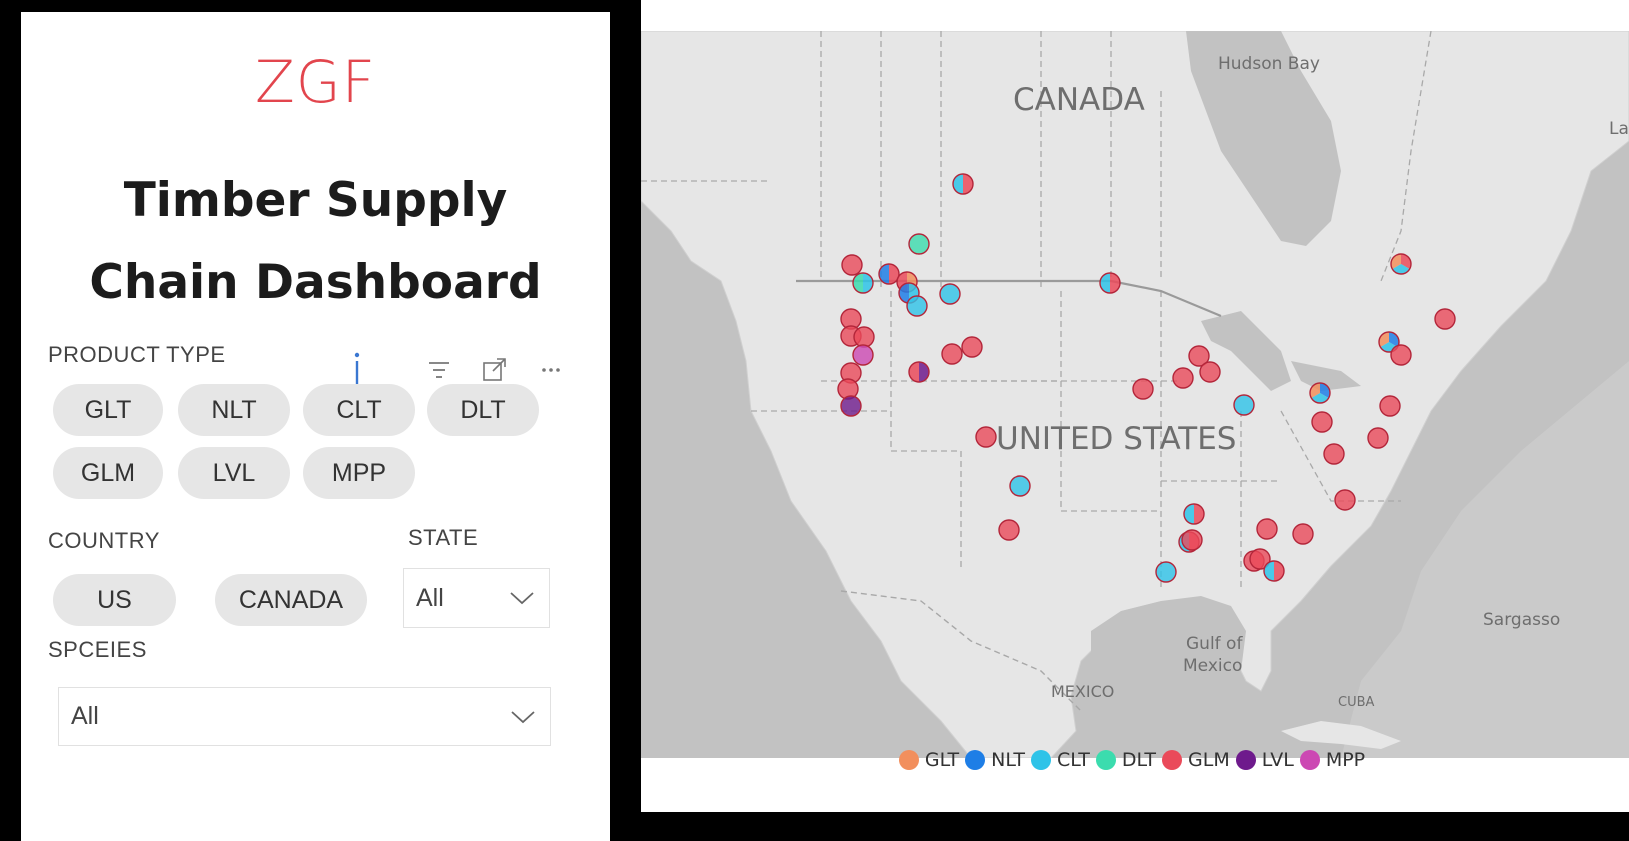  Describe the element at coordinates (357, 370) in the screenshot. I see `info-icon` at that location.